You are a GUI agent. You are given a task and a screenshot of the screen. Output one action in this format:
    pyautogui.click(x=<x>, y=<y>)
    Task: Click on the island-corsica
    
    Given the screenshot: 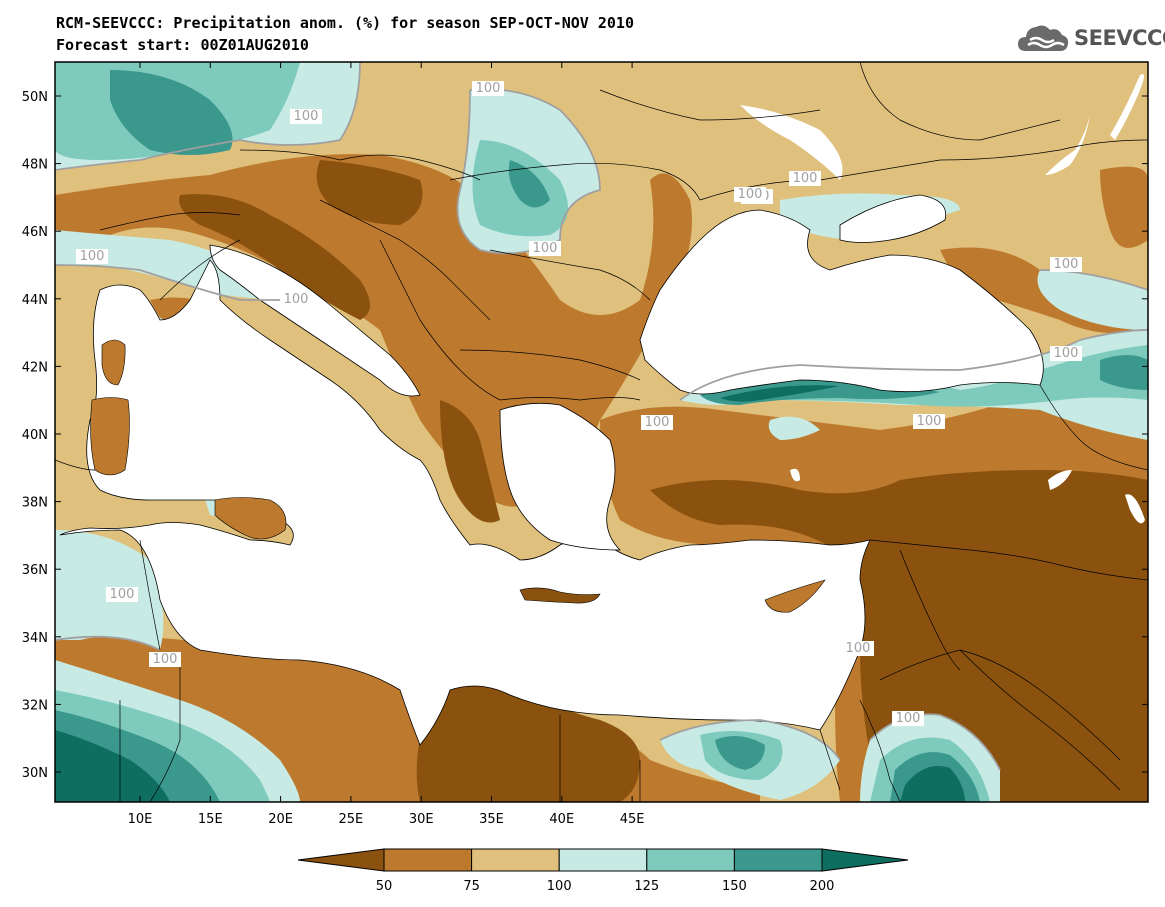 What is the action you would take?
    pyautogui.click(x=113, y=362)
    